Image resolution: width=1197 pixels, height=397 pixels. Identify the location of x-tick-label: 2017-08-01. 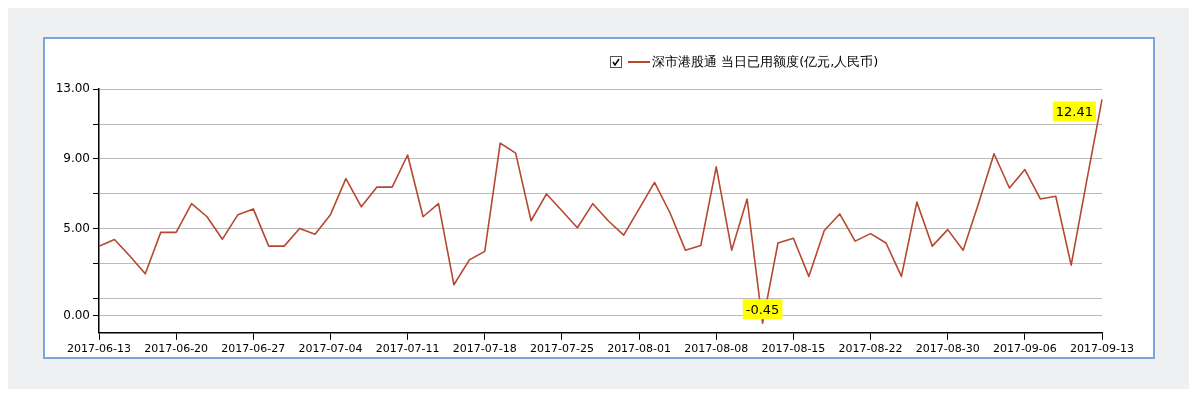
(639, 349).